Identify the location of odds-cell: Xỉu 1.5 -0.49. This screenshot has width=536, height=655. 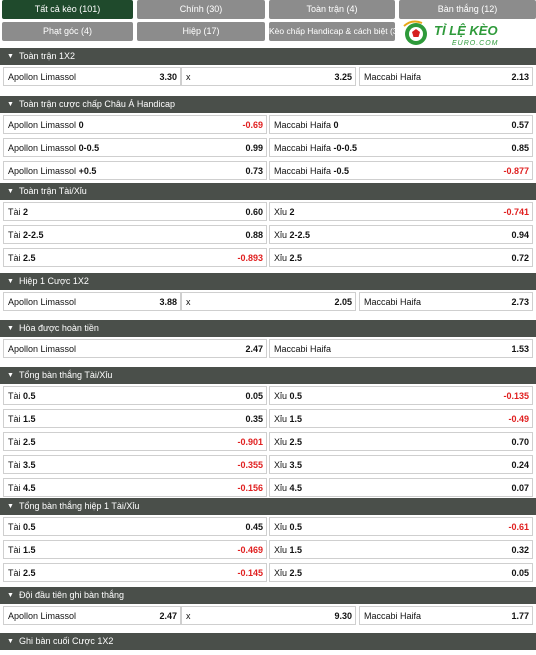
(401, 418).